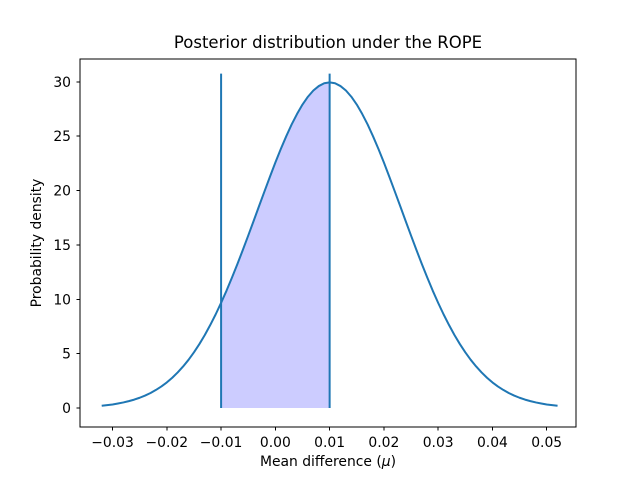 The height and width of the screenshot is (480, 640). Describe the element at coordinates (66, 355) in the screenshot. I see `y-tick-label: 5` at that location.